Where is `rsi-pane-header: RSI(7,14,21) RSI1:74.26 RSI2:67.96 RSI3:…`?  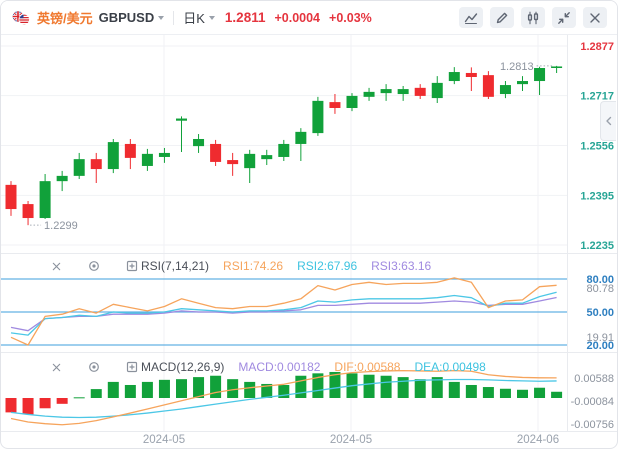
rsi-pane-header: RSI(7,14,21) RSI1:74.26 RSI2:67.96 RSI3:… is located at coordinates (241, 266).